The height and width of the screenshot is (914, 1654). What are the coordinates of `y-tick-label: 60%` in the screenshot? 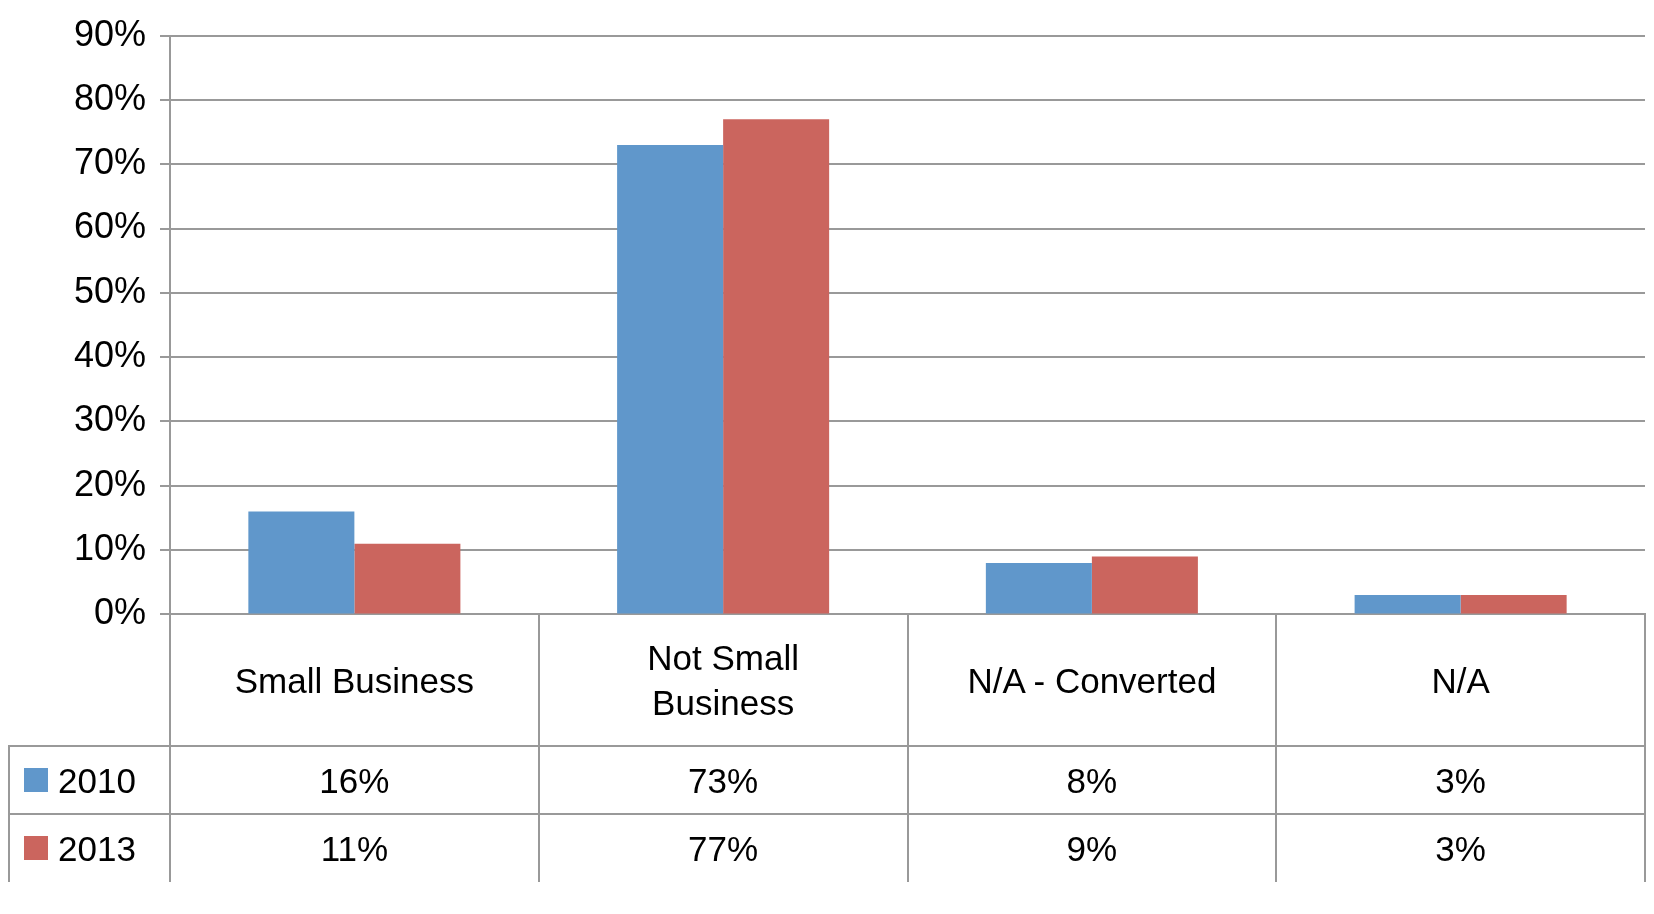 It's located at (109, 226).